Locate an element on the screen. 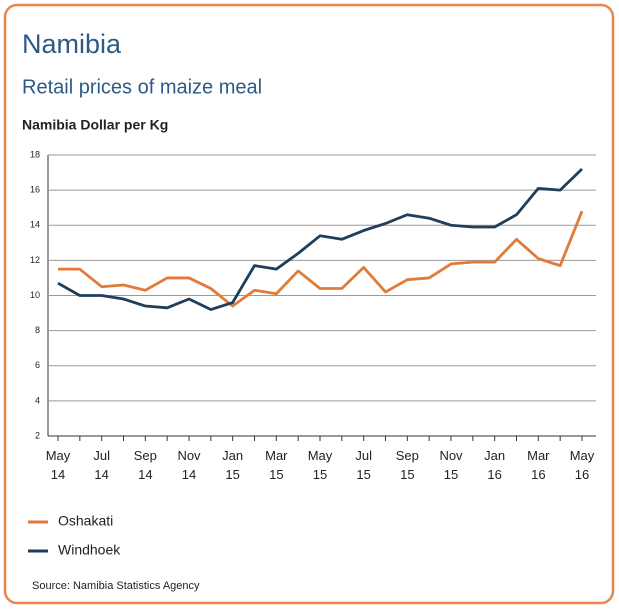 Image resolution: width=619 pixels, height=614 pixels. y-tick-label: 16 is located at coordinates (35, 190).